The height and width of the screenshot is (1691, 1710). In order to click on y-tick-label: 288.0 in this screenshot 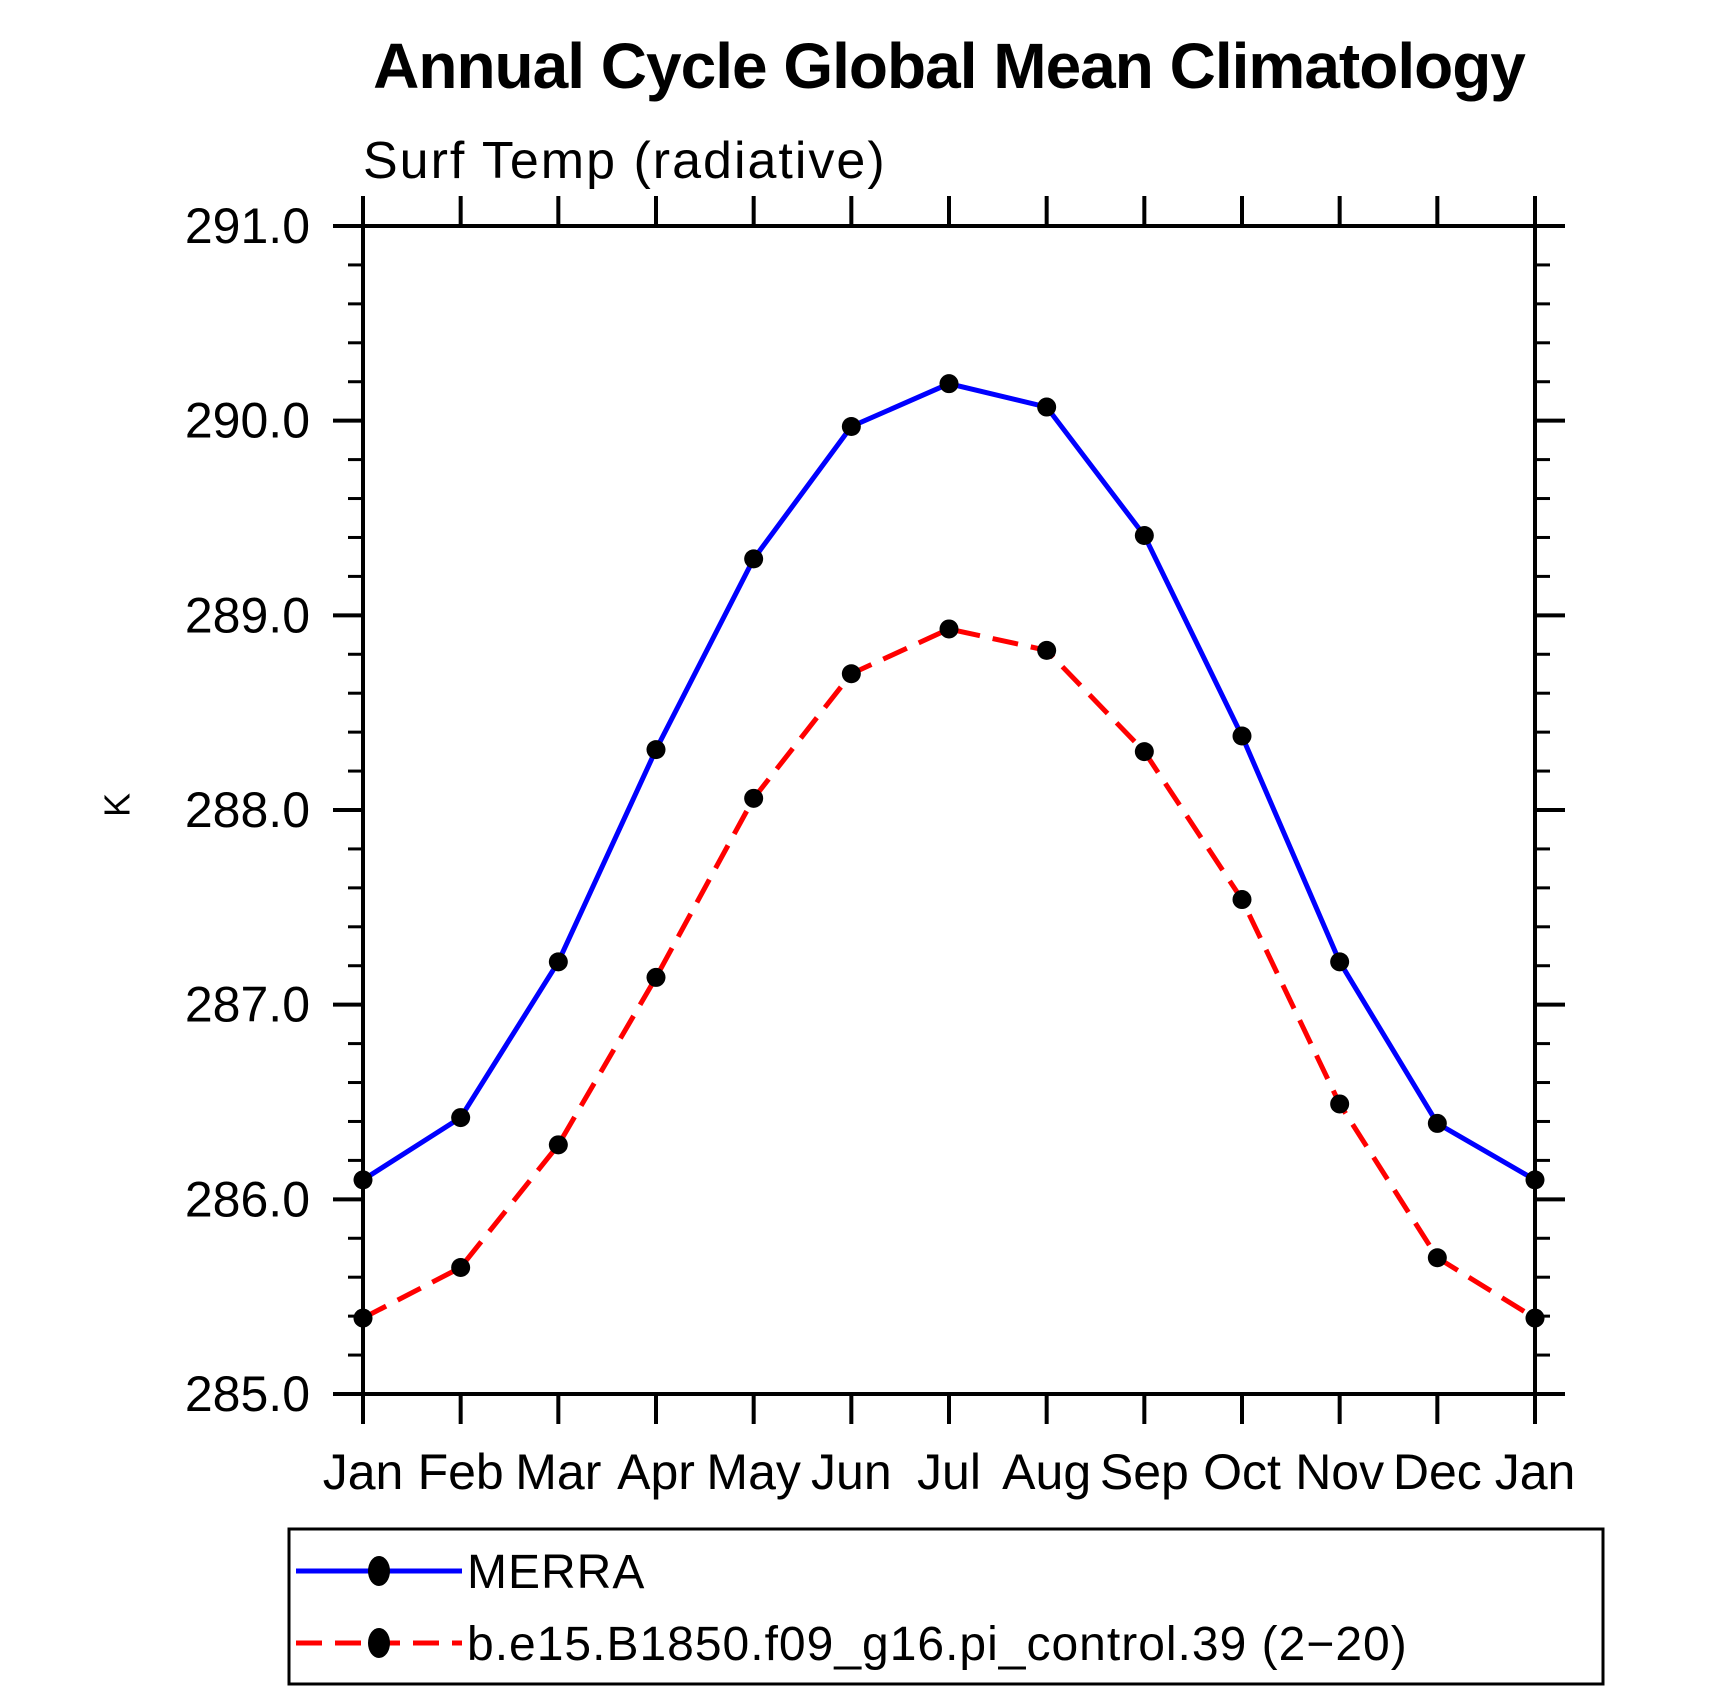, I will do `click(247, 810)`.